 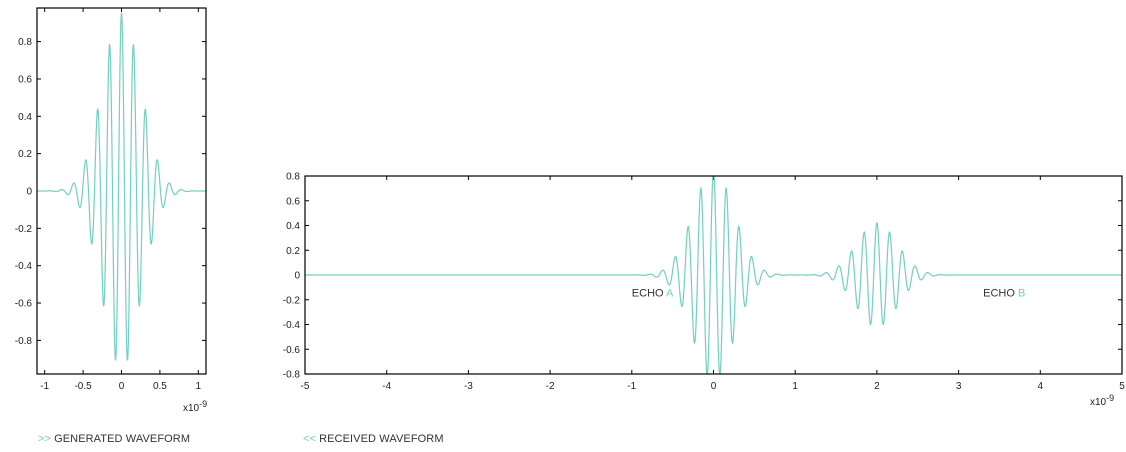 I want to click on x-tick-label: -3, so click(x=468, y=386).